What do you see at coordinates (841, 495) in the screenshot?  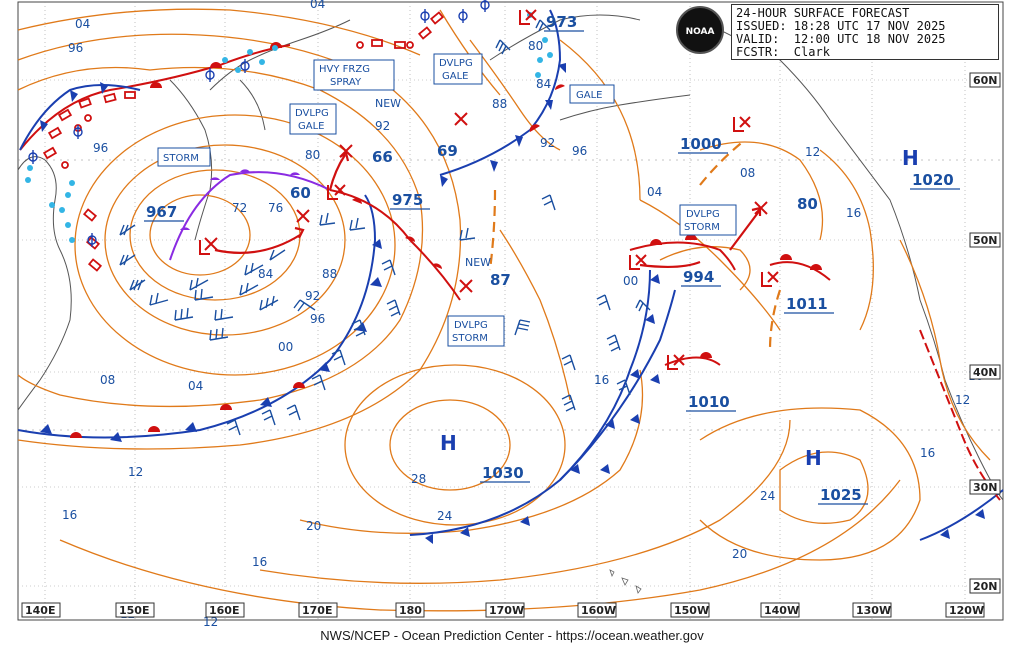 I see `pressure-value-1025: 1025` at bounding box center [841, 495].